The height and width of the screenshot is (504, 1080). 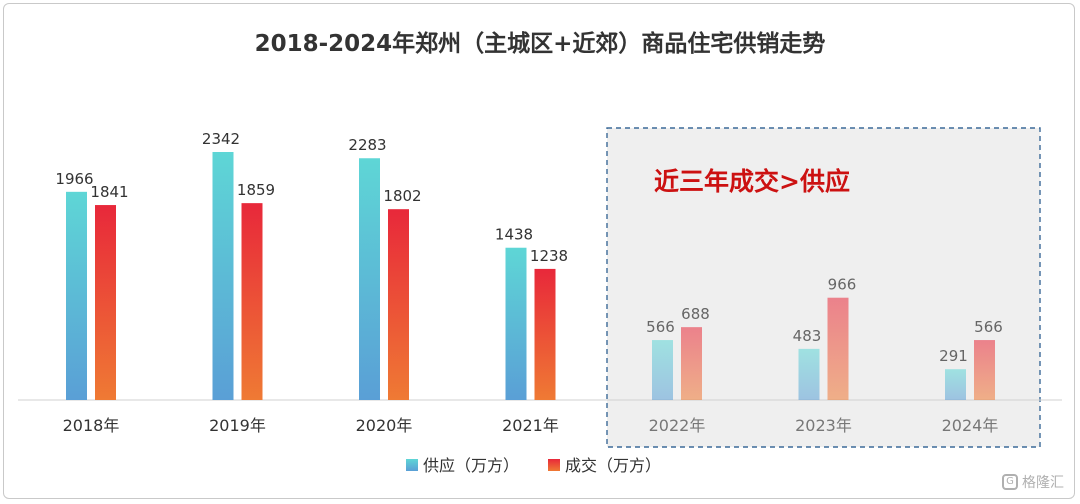 I want to click on watermark-logo: G, so click(x=1010, y=482).